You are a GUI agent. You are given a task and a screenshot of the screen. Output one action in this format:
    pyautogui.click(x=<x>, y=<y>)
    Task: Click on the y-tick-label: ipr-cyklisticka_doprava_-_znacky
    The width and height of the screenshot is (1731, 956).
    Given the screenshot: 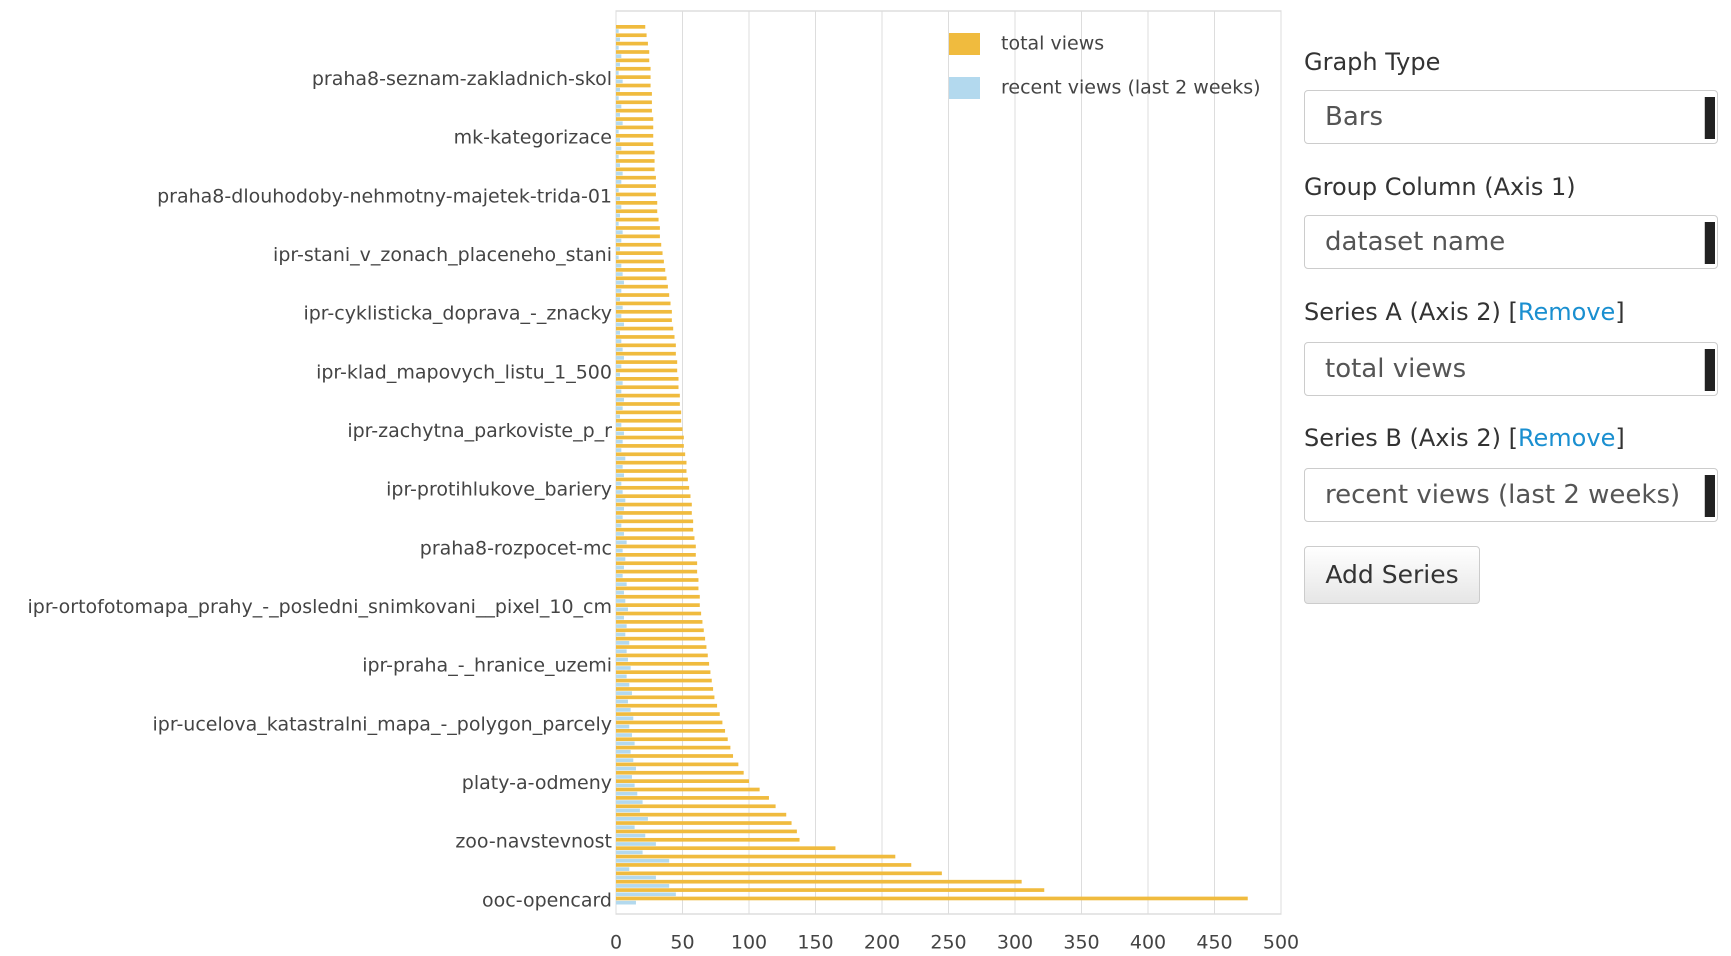 What is the action you would take?
    pyautogui.click(x=457, y=314)
    